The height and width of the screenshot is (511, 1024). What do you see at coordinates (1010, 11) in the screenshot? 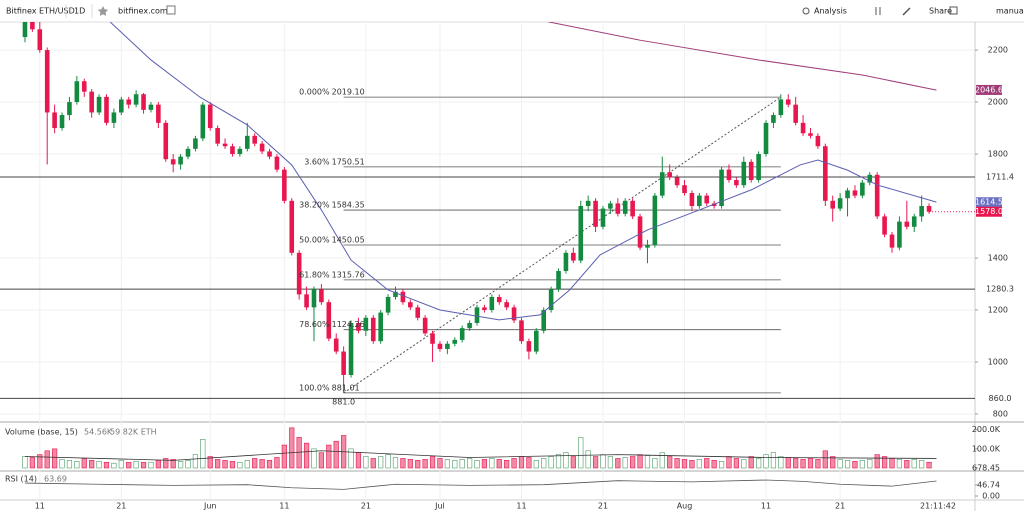
I see `mode: manual` at bounding box center [1010, 11].